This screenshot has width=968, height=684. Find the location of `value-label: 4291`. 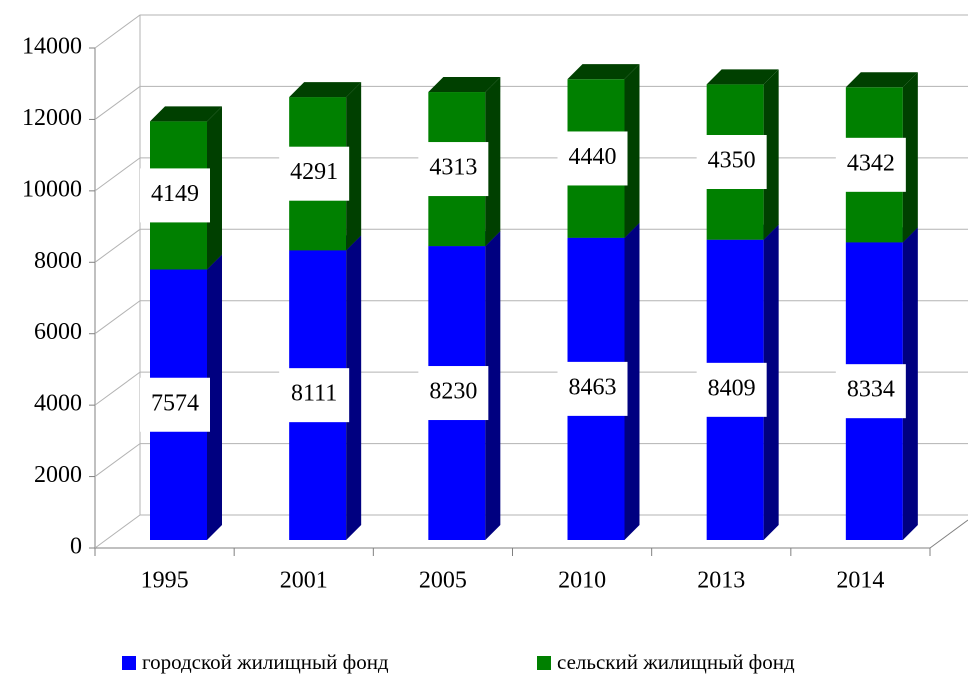

value-label: 4291 is located at coordinates (314, 172).